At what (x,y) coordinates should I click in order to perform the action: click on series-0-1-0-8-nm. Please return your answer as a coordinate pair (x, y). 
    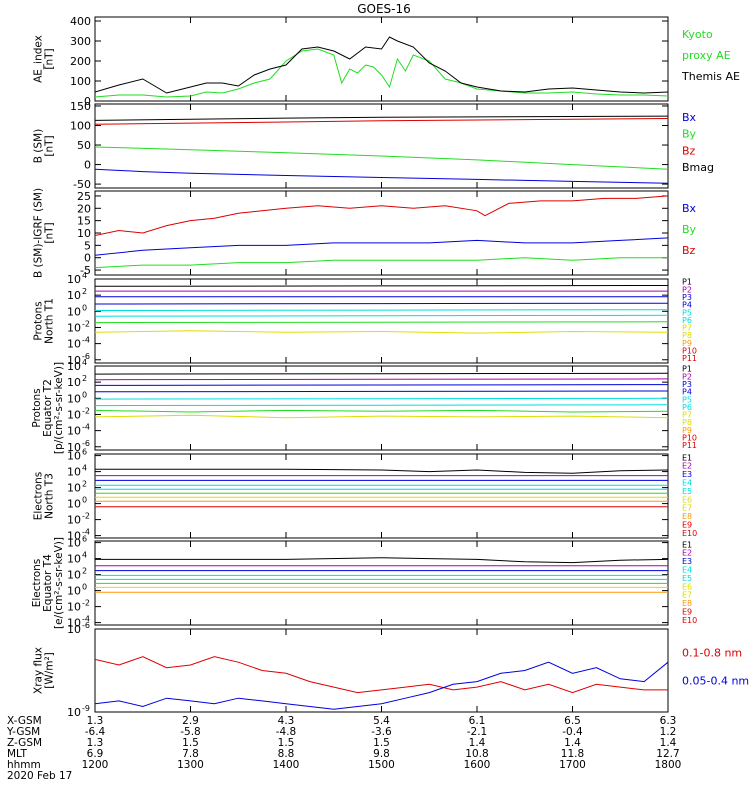
    Looking at the image, I should click on (381, 675).